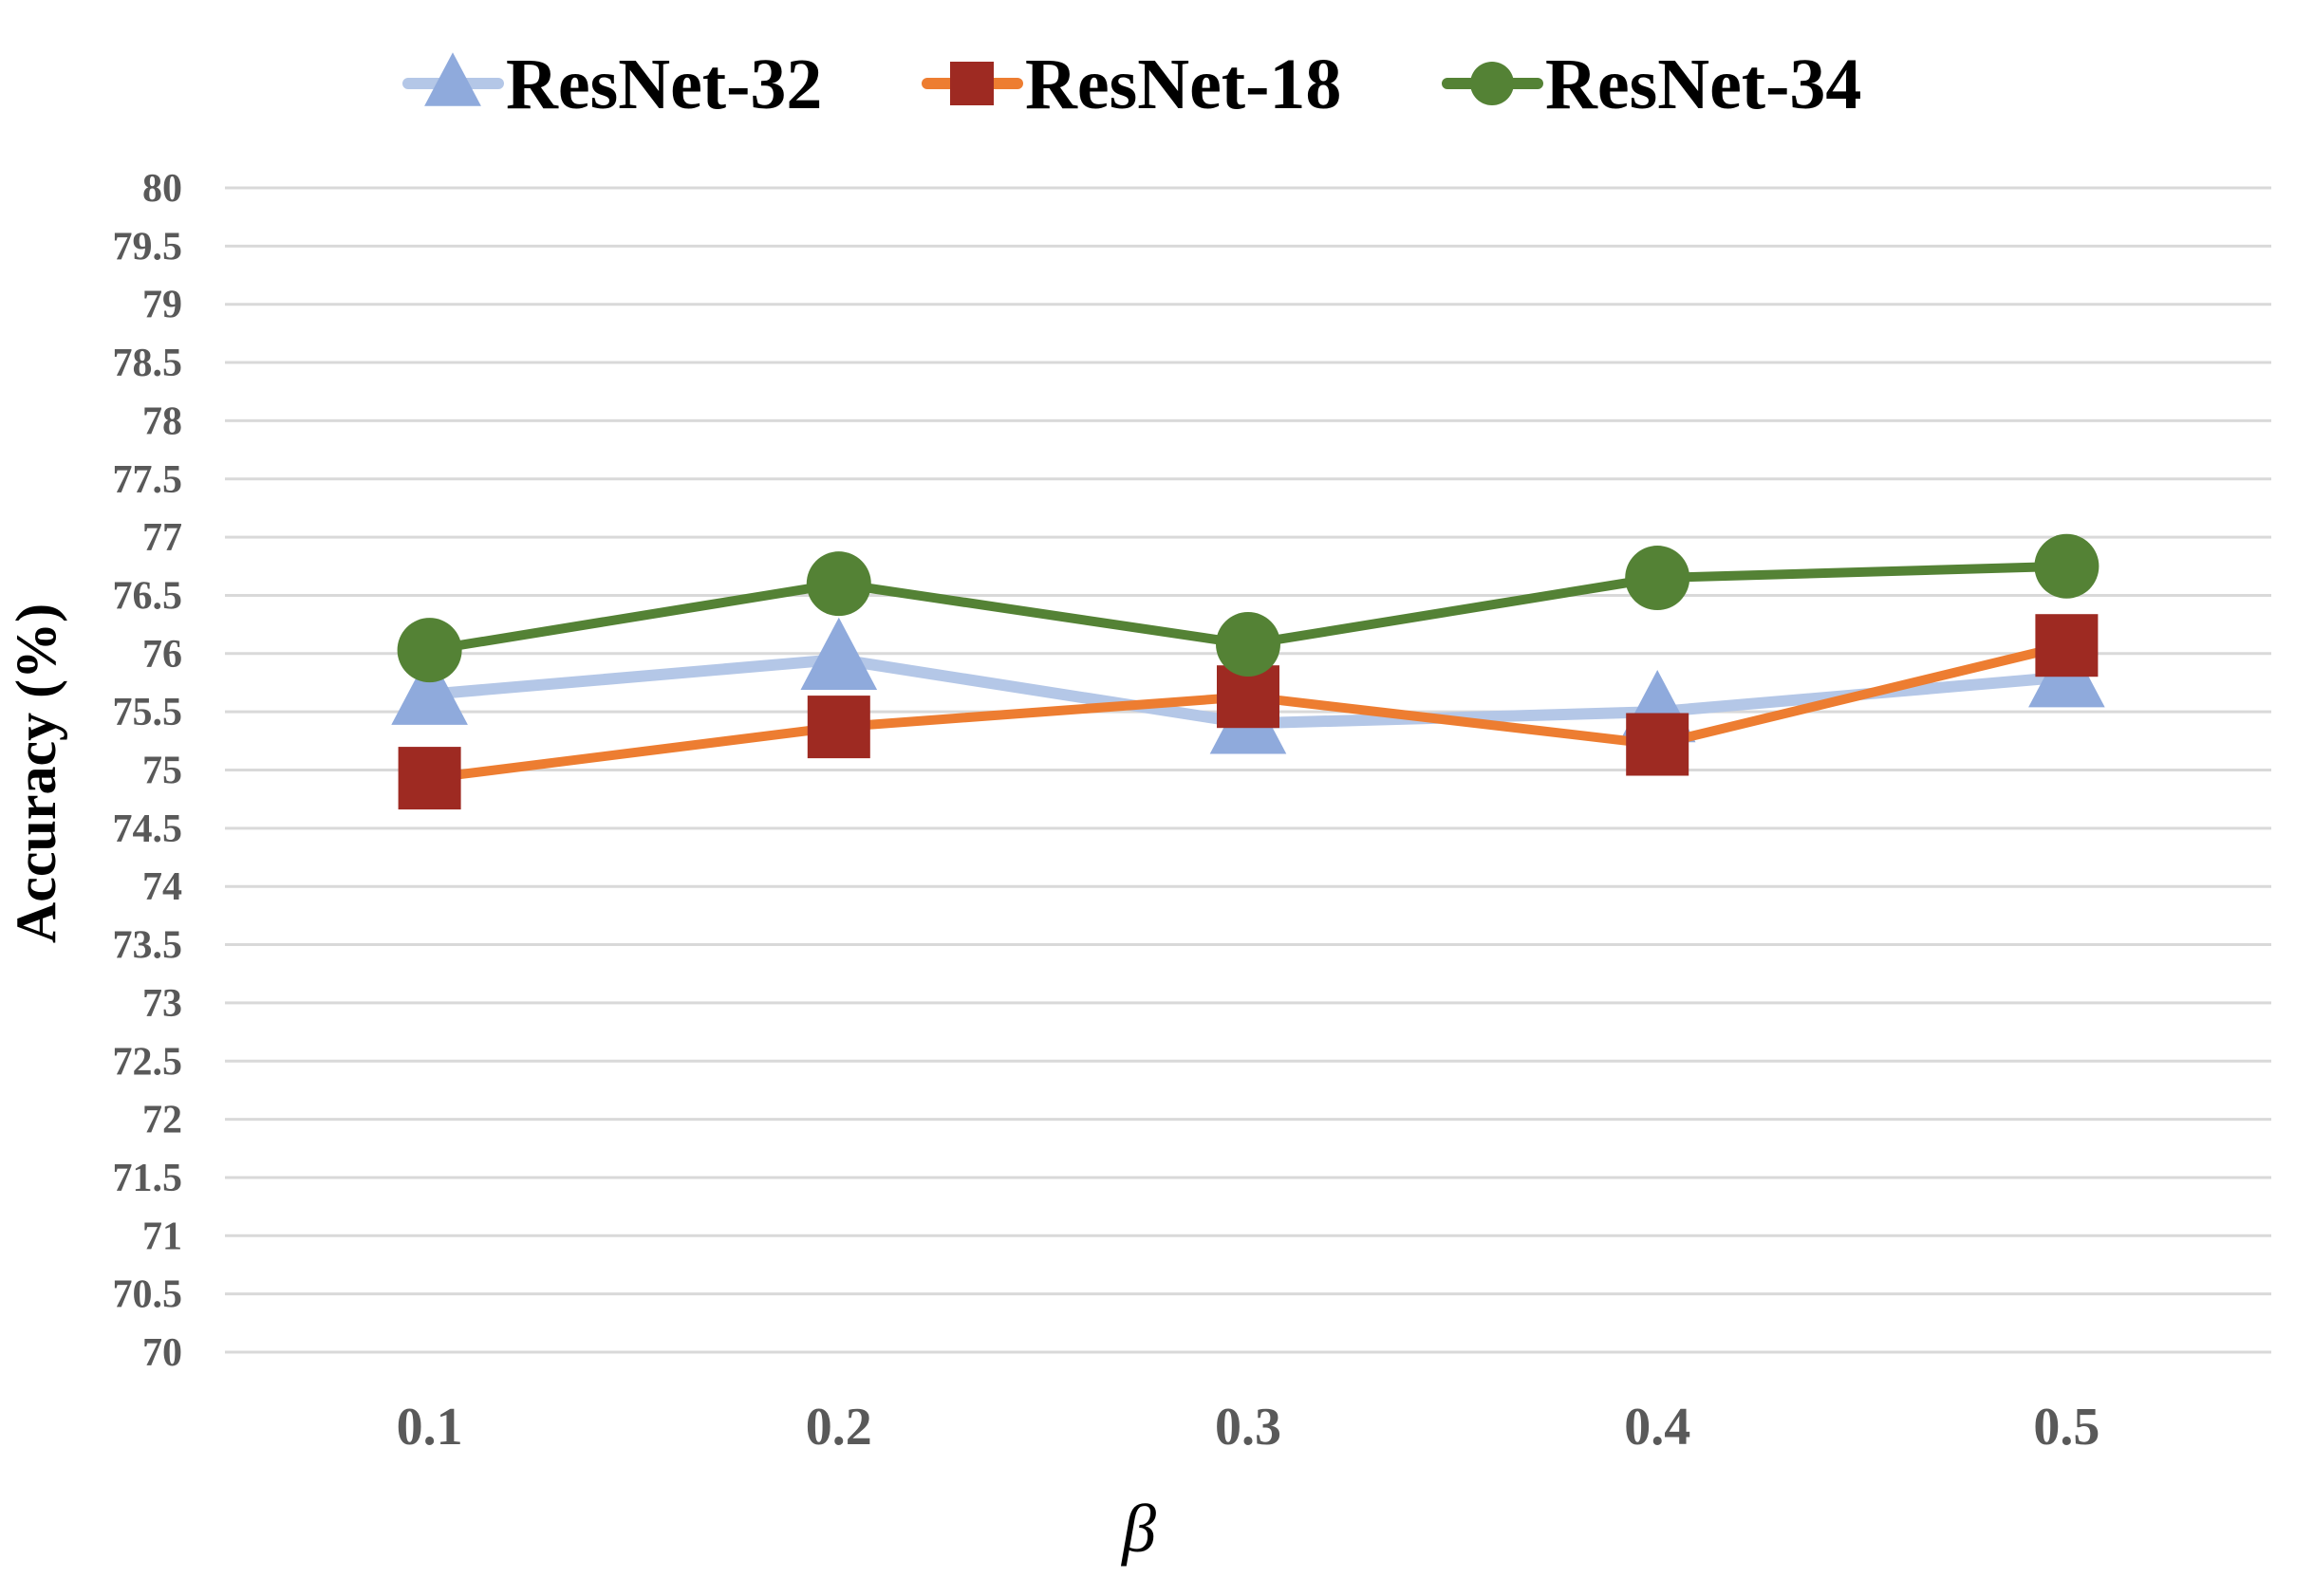 The image size is (2314, 1596). I want to click on x-axis-ticks: 0.1 0.2 0.3 0.4 0.5, so click(1248, 1427).